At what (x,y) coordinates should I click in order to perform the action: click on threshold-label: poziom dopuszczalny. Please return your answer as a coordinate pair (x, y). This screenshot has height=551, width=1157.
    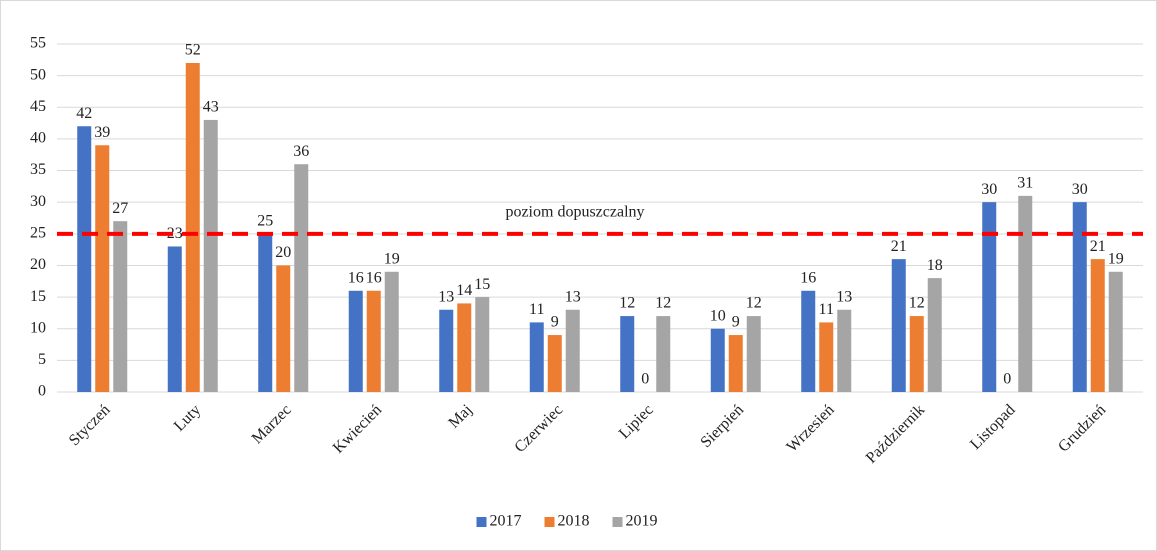
    Looking at the image, I should click on (574, 211).